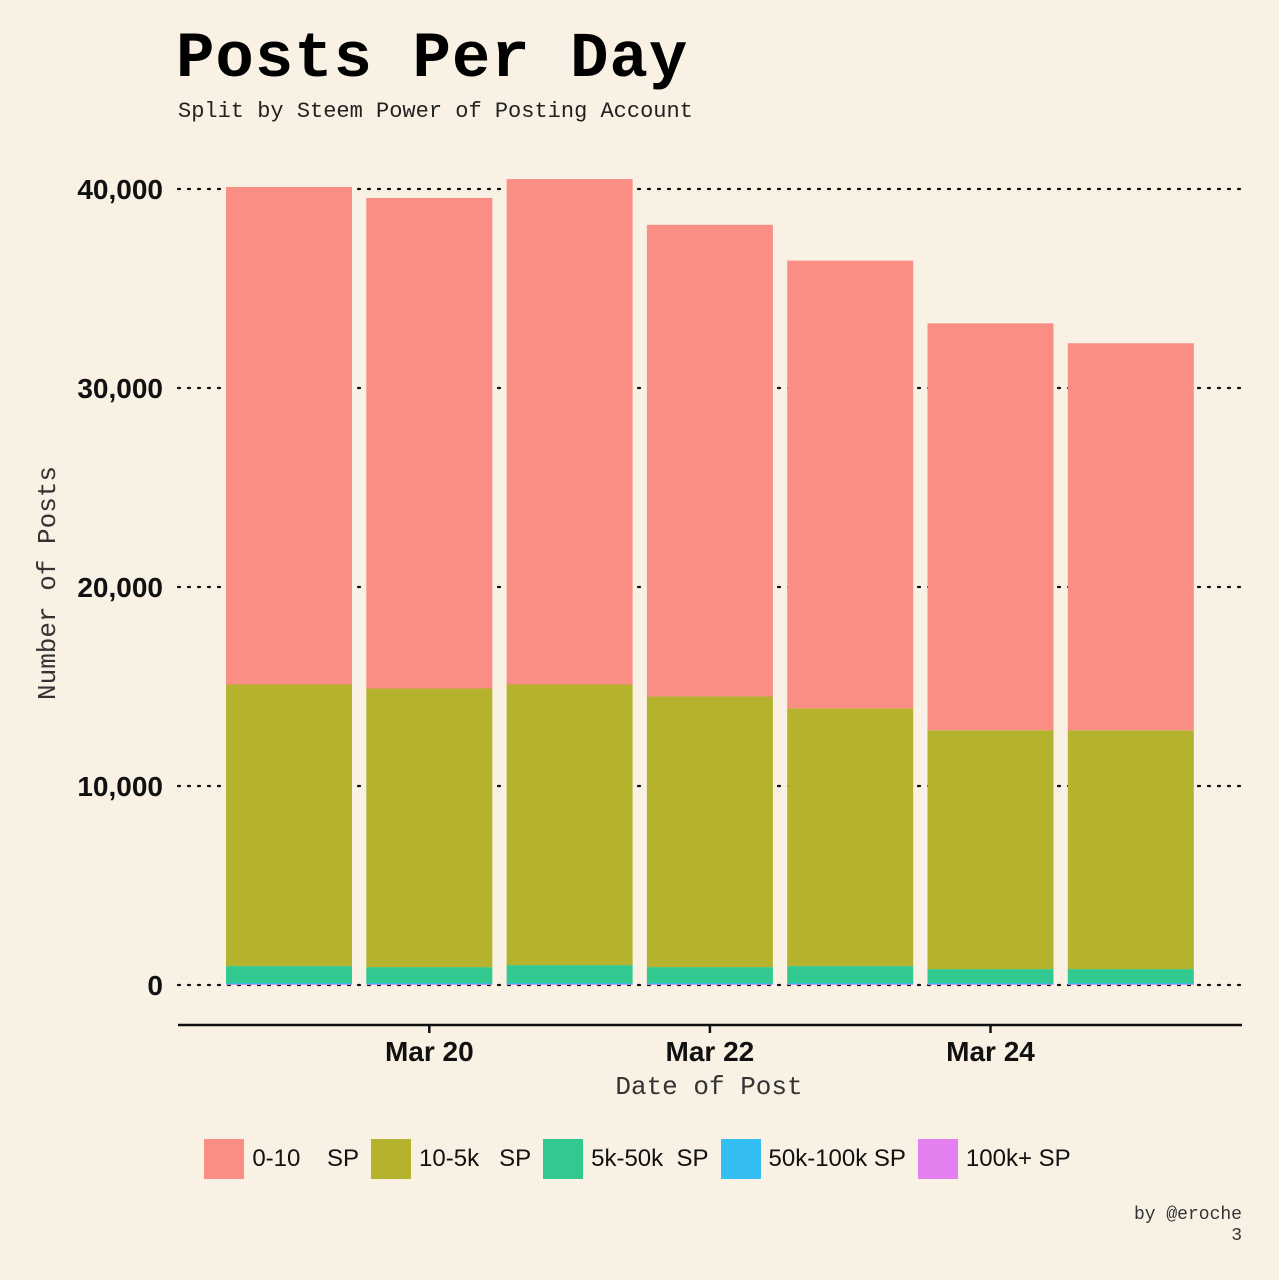 The height and width of the screenshot is (1280, 1279). What do you see at coordinates (429, 1051) in the screenshot?
I see `x-tick-label: Mar 20` at bounding box center [429, 1051].